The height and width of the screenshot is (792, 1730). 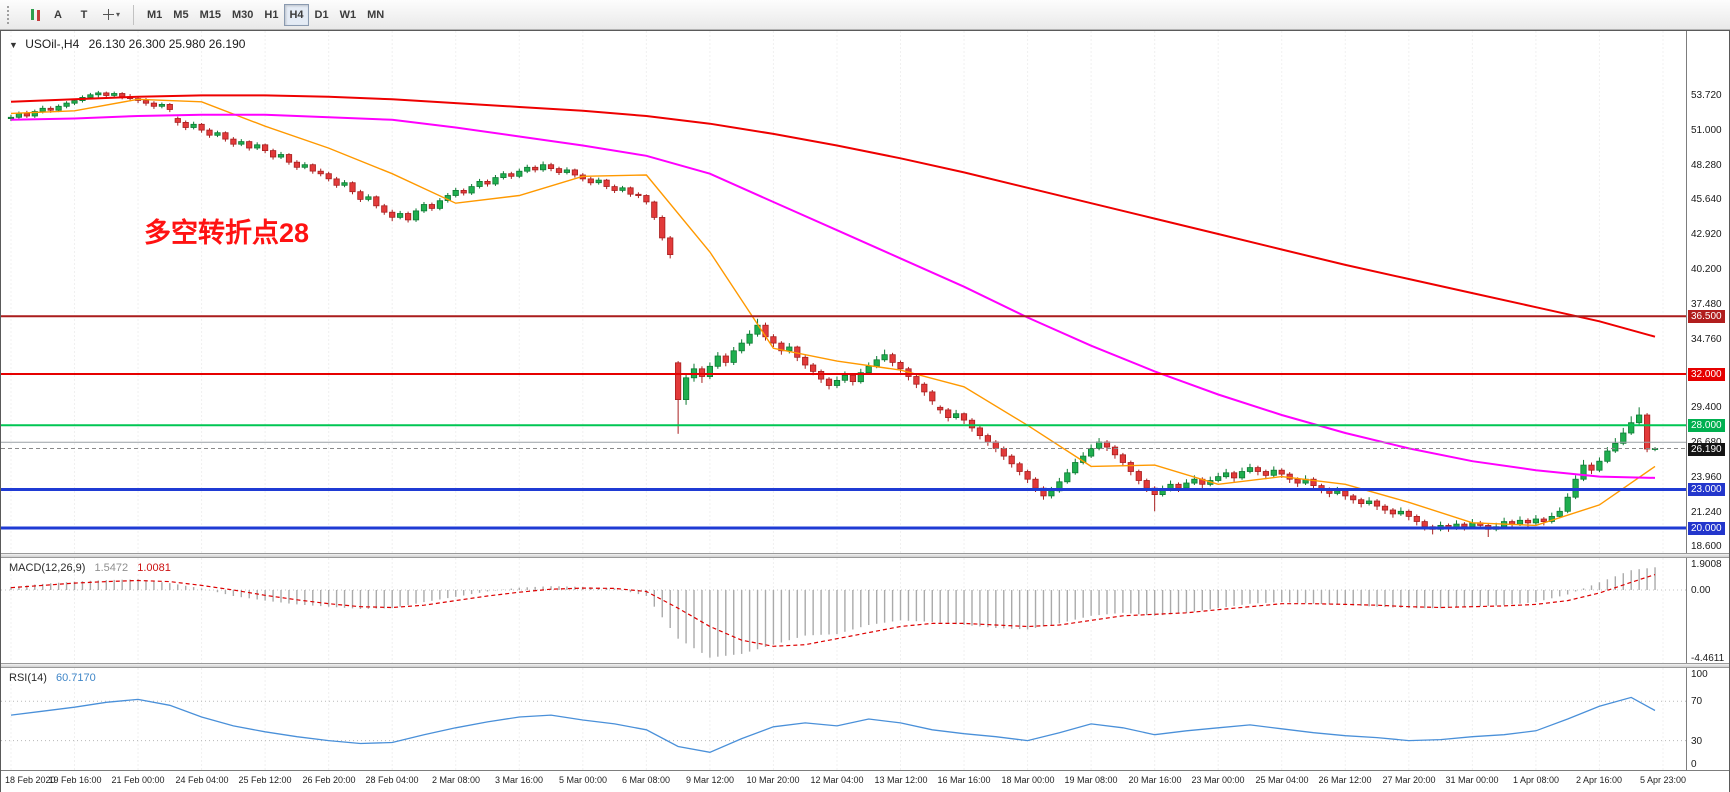 I want to click on macd-signal-line, so click(x=833, y=610).